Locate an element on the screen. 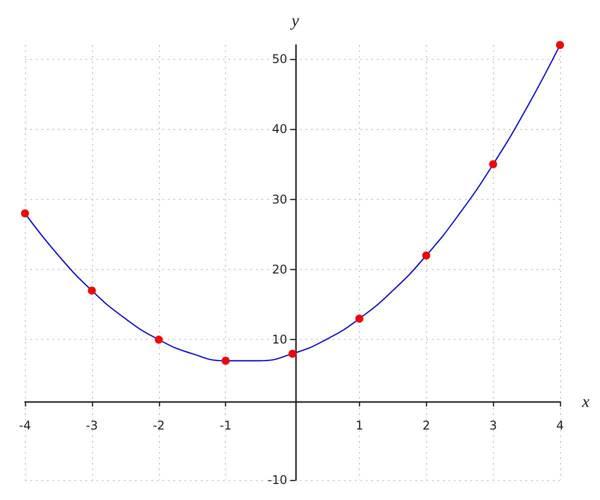 Image resolution: width=600 pixels, height=500 pixels. x-tick-label: -3 is located at coordinates (92, 425).